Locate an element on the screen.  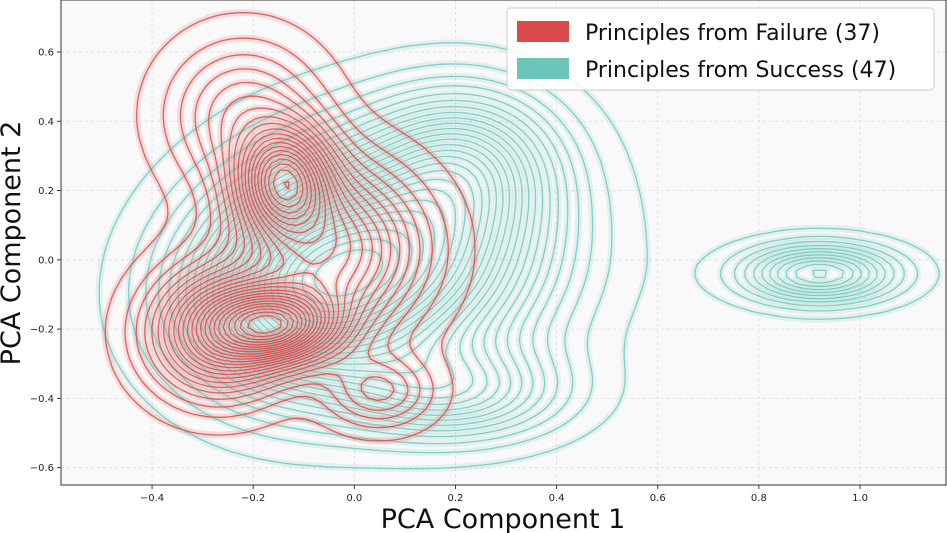
legend-box is located at coordinates (720, 49).